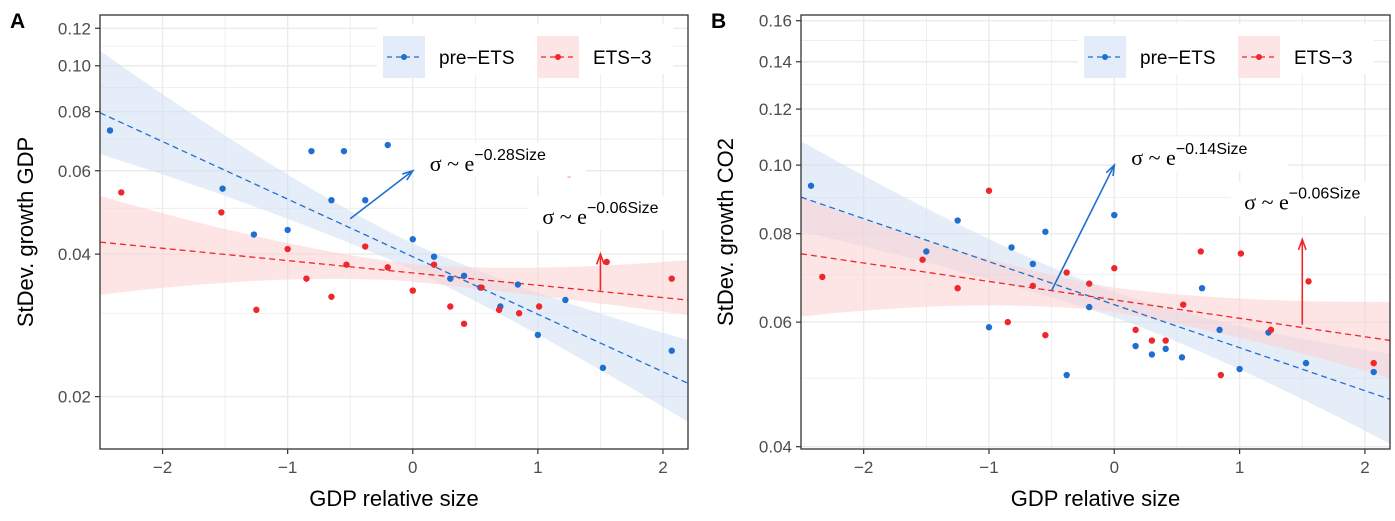 Image resolution: width=1395 pixels, height=521 pixels. I want to click on legend-label: ETS−3, so click(622, 58).